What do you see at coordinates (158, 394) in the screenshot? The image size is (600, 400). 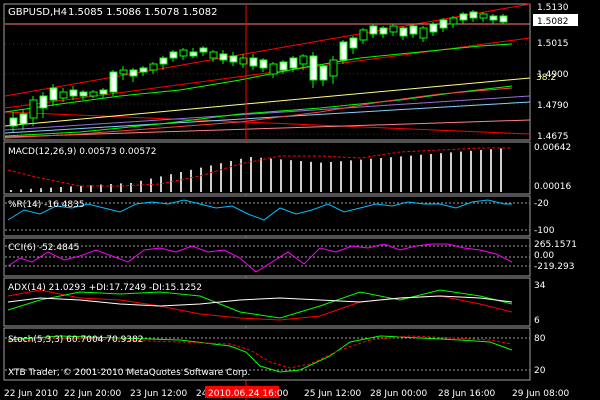 I see `time-tick-label: 23 Jun 12:00` at bounding box center [158, 394].